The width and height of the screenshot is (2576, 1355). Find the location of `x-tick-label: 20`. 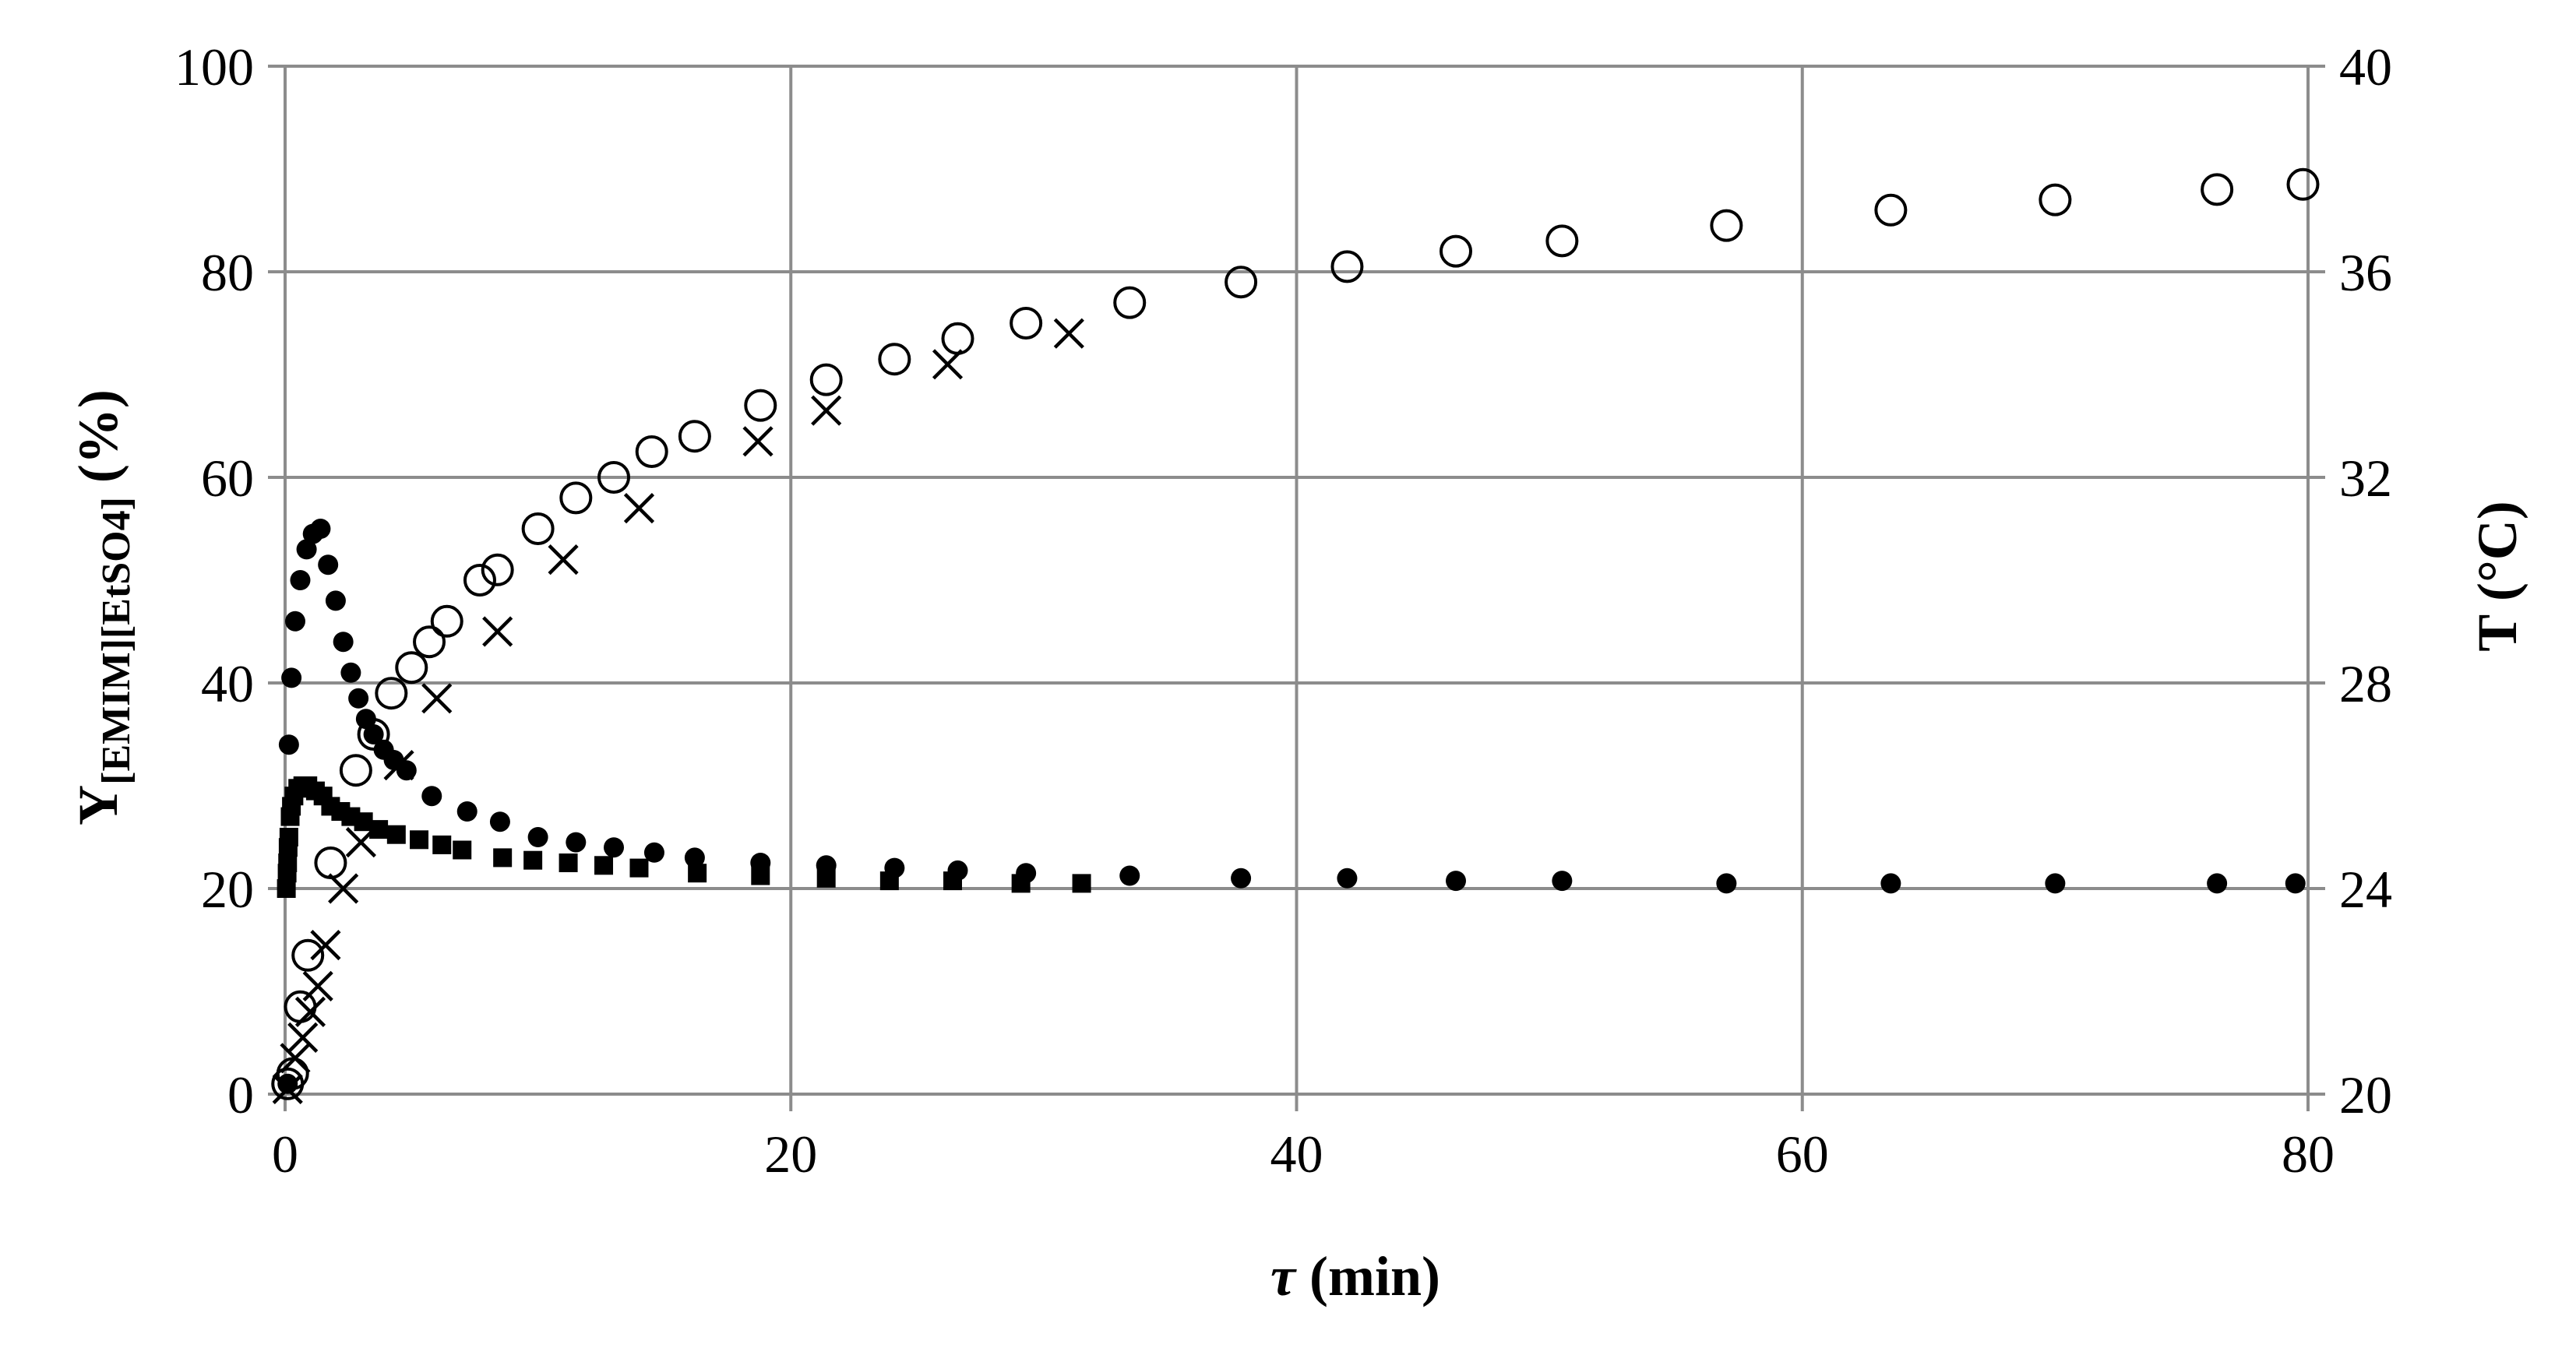

x-tick-label: 20 is located at coordinates (791, 1154).